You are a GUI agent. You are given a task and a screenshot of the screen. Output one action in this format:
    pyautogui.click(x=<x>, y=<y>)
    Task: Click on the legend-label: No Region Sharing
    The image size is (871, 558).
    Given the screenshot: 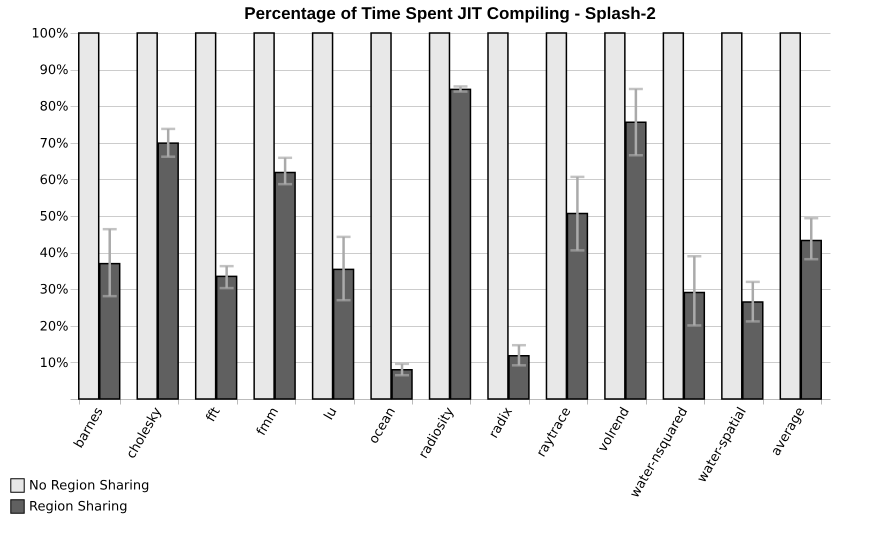 What is the action you would take?
    pyautogui.click(x=89, y=486)
    